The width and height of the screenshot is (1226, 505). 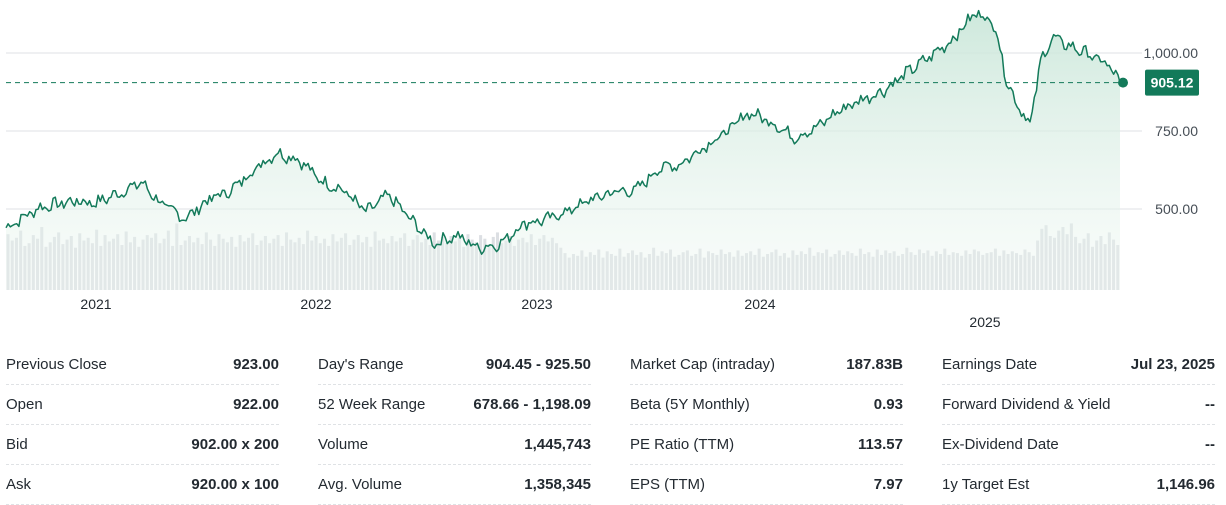 I want to click on stat-row: Beta (5Y Monthly) 0.93, so click(x=766, y=405).